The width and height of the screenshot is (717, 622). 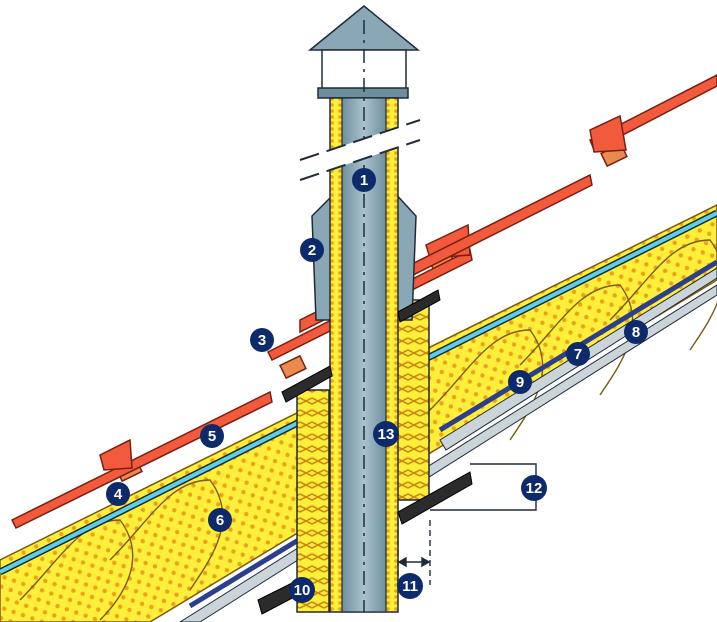 I want to click on svg-text: 2, so click(x=312, y=250).